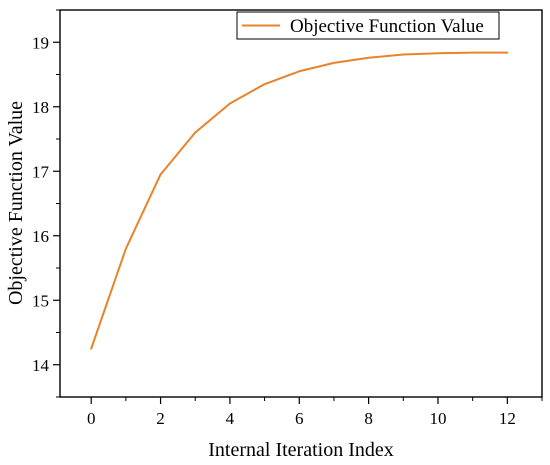 This screenshot has height=465, width=550. Describe the element at coordinates (300, 450) in the screenshot. I see `x-axis-label: Internal Iteration Index` at that location.